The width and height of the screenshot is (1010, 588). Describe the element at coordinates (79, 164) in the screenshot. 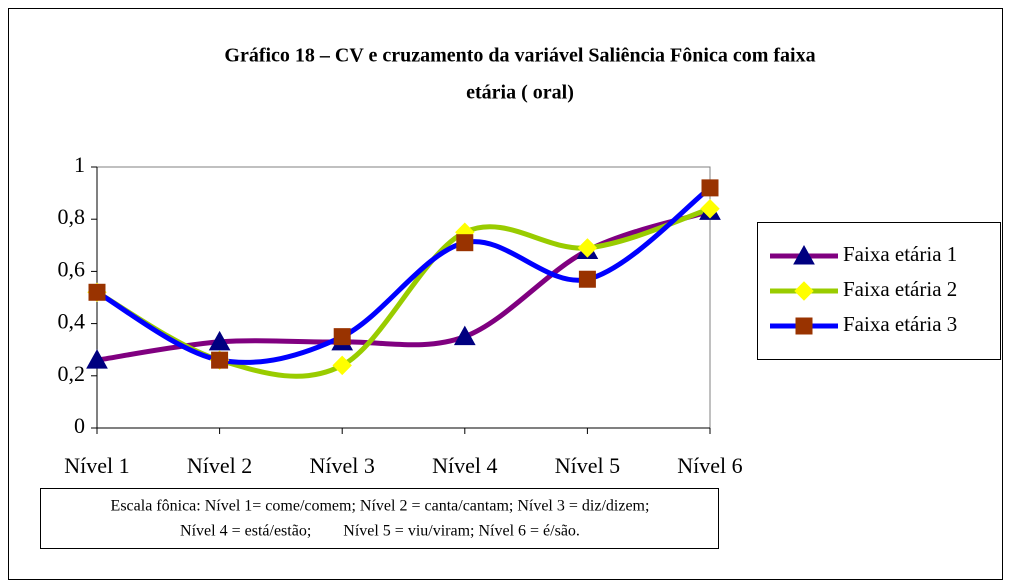

I see `y-tick-label: 1` at that location.